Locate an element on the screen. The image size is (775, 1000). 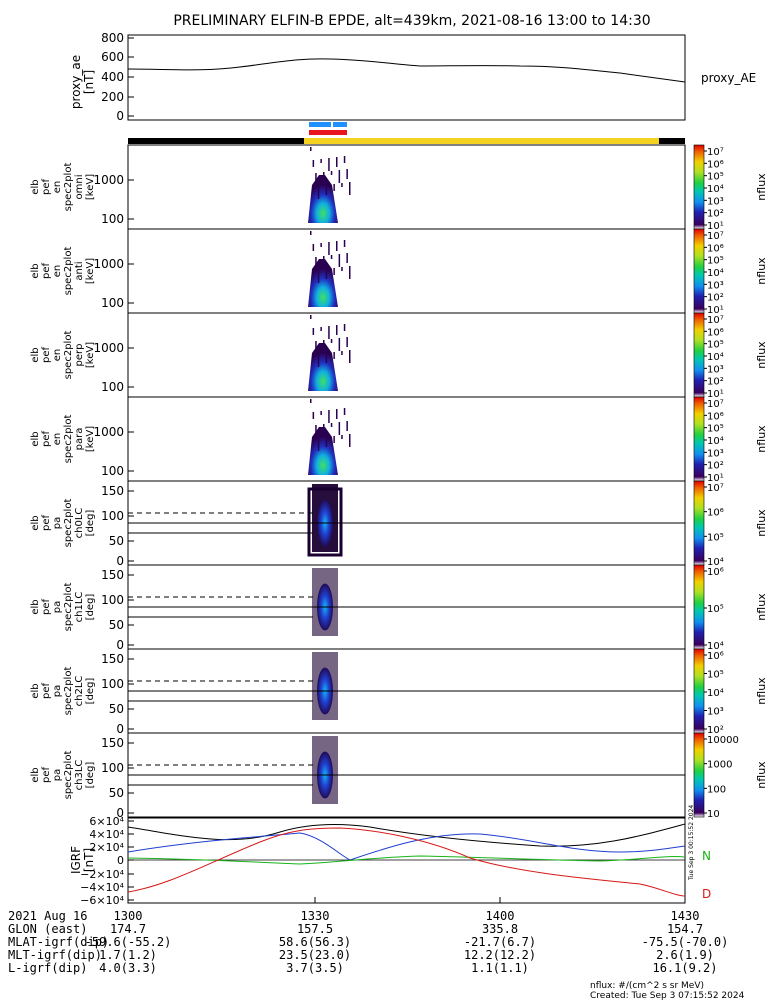
proxy-ae-tick-label: 600 is located at coordinates (112, 57).